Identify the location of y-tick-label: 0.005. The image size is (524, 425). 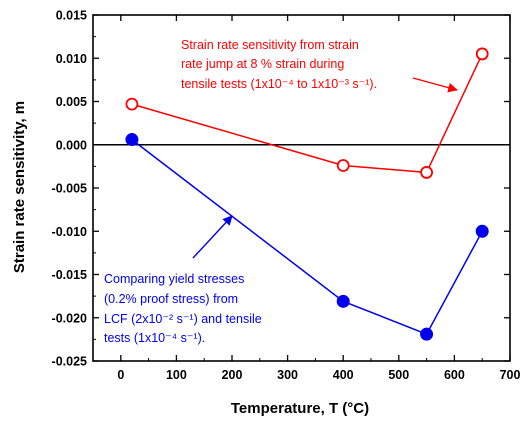
(71, 102).